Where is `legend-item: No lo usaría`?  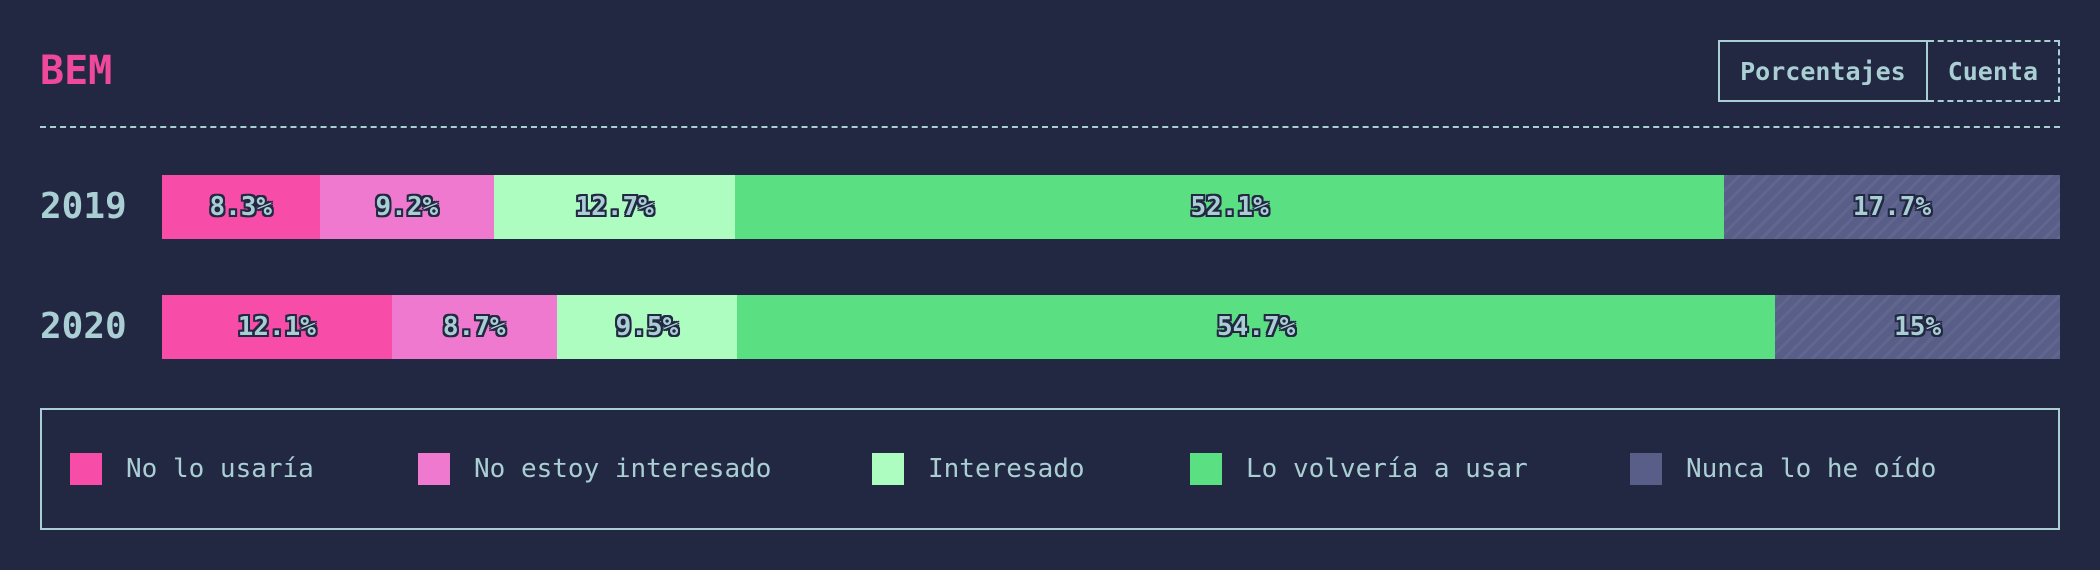 legend-item: No lo usaría is located at coordinates (192, 469).